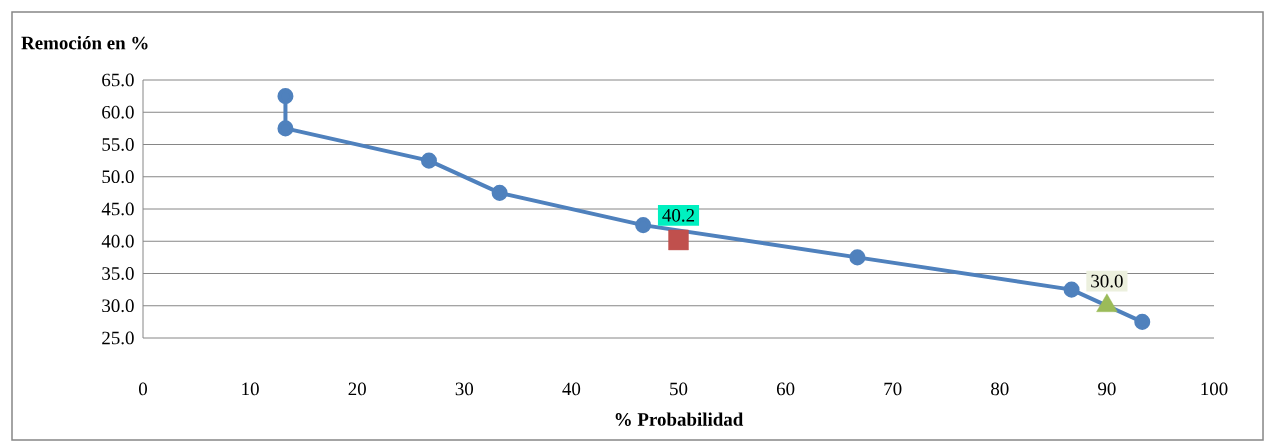 The height and width of the screenshot is (441, 1264). Describe the element at coordinates (118, 306) in the screenshot. I see `y-tick-label: 30.0` at that location.